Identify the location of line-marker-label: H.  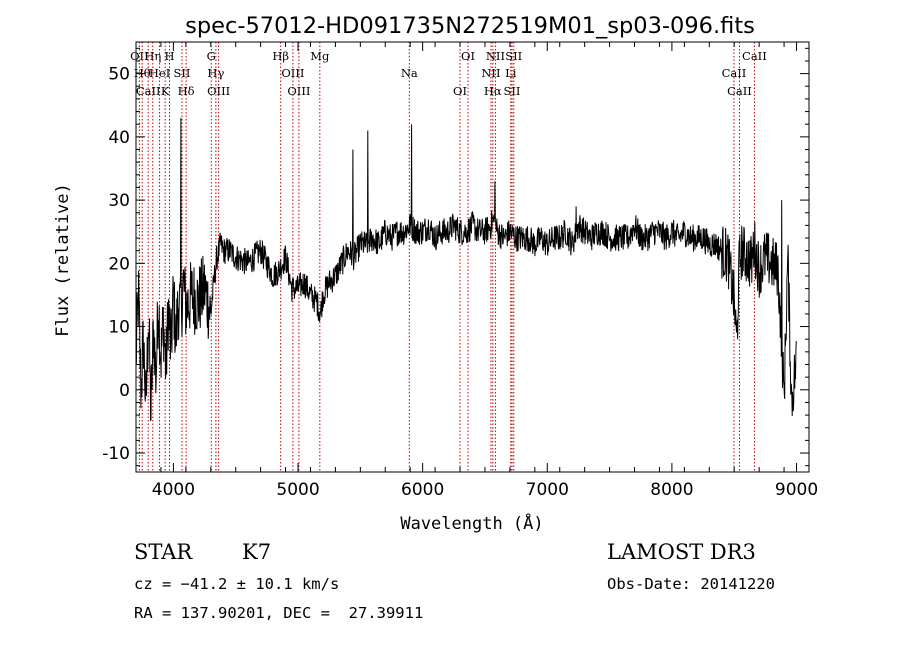
(170, 56).